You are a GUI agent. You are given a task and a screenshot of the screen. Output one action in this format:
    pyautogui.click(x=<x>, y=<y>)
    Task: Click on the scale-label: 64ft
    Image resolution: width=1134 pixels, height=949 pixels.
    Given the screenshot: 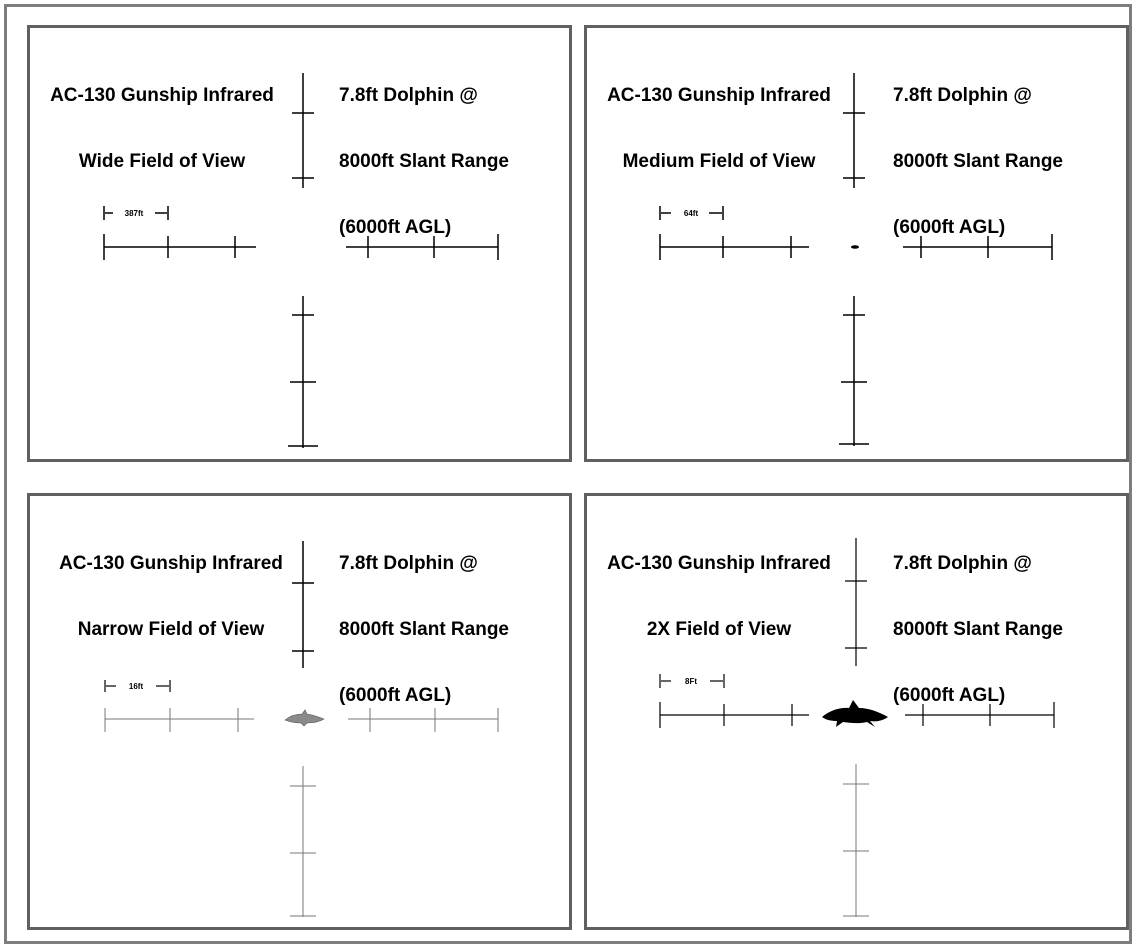 What is the action you would take?
    pyautogui.click(x=691, y=213)
    